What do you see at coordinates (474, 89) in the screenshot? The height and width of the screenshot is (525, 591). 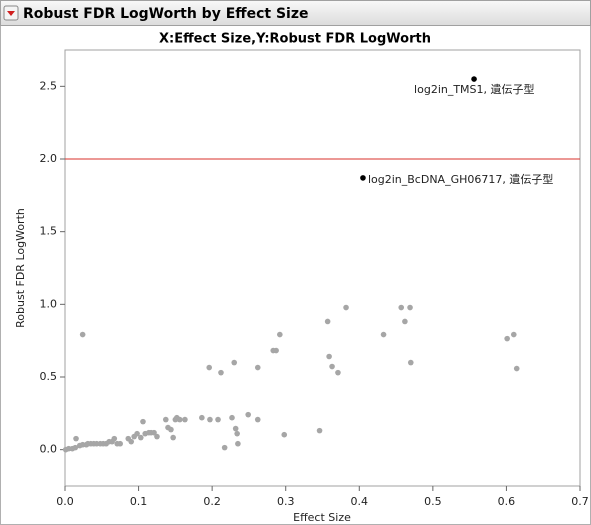 I see `point-label: log2in_TMS1, 遺伝子型` at bounding box center [474, 89].